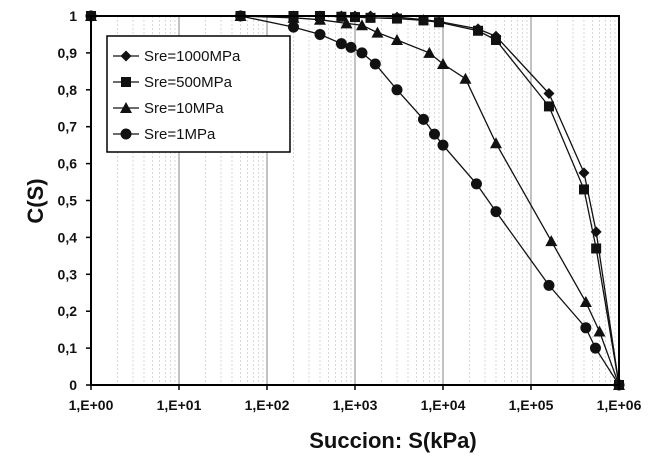 The width and height of the screenshot is (666, 466). I want to click on x-tick-label: 1,E+01, so click(179, 405).